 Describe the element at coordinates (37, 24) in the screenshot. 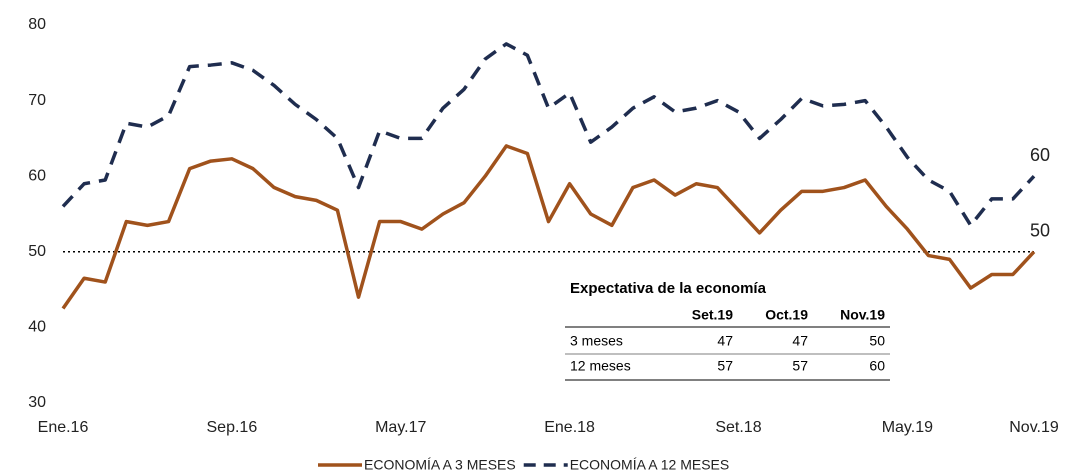

I see `y-tick-label: 80` at that location.